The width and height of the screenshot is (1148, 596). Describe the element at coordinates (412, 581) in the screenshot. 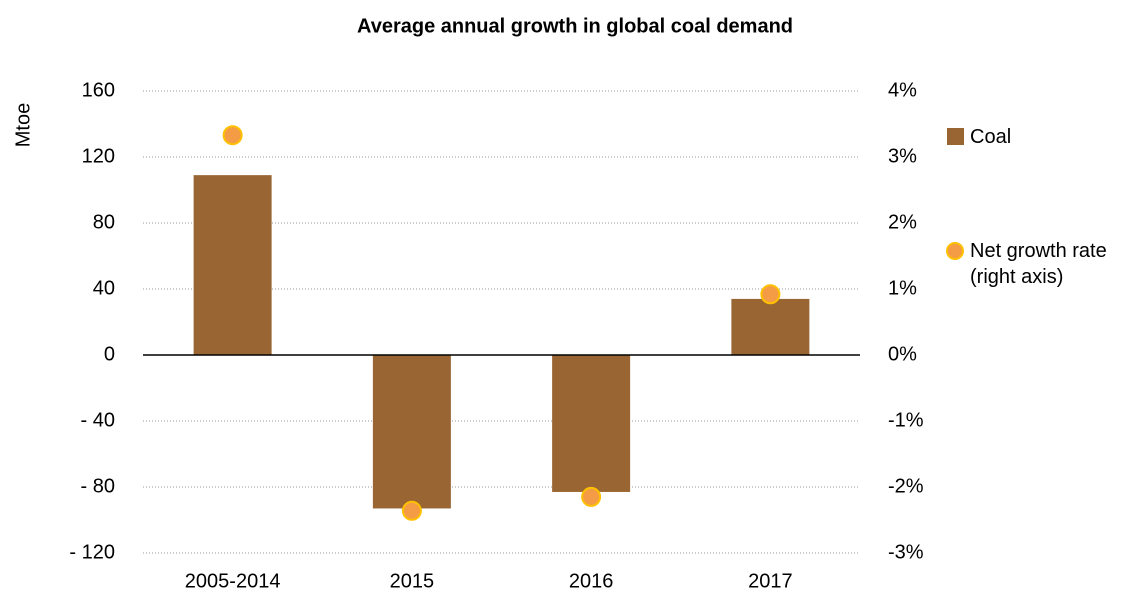

I see `x-tick-label: 2015` at that location.